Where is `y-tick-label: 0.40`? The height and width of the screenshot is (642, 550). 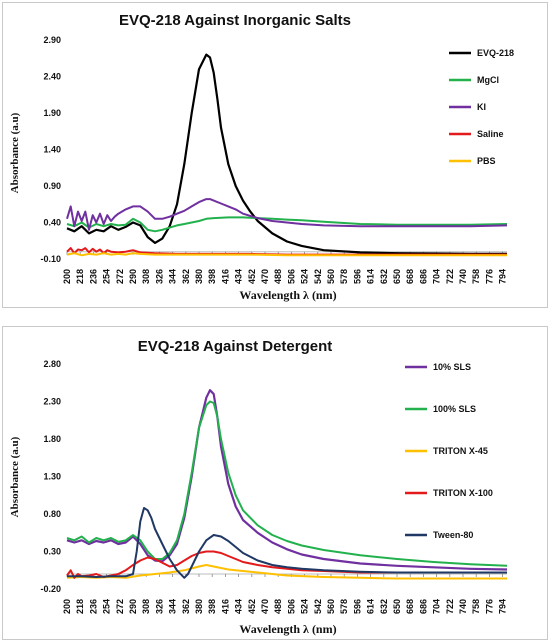 y-tick-label: 0.40 is located at coordinates (52, 223).